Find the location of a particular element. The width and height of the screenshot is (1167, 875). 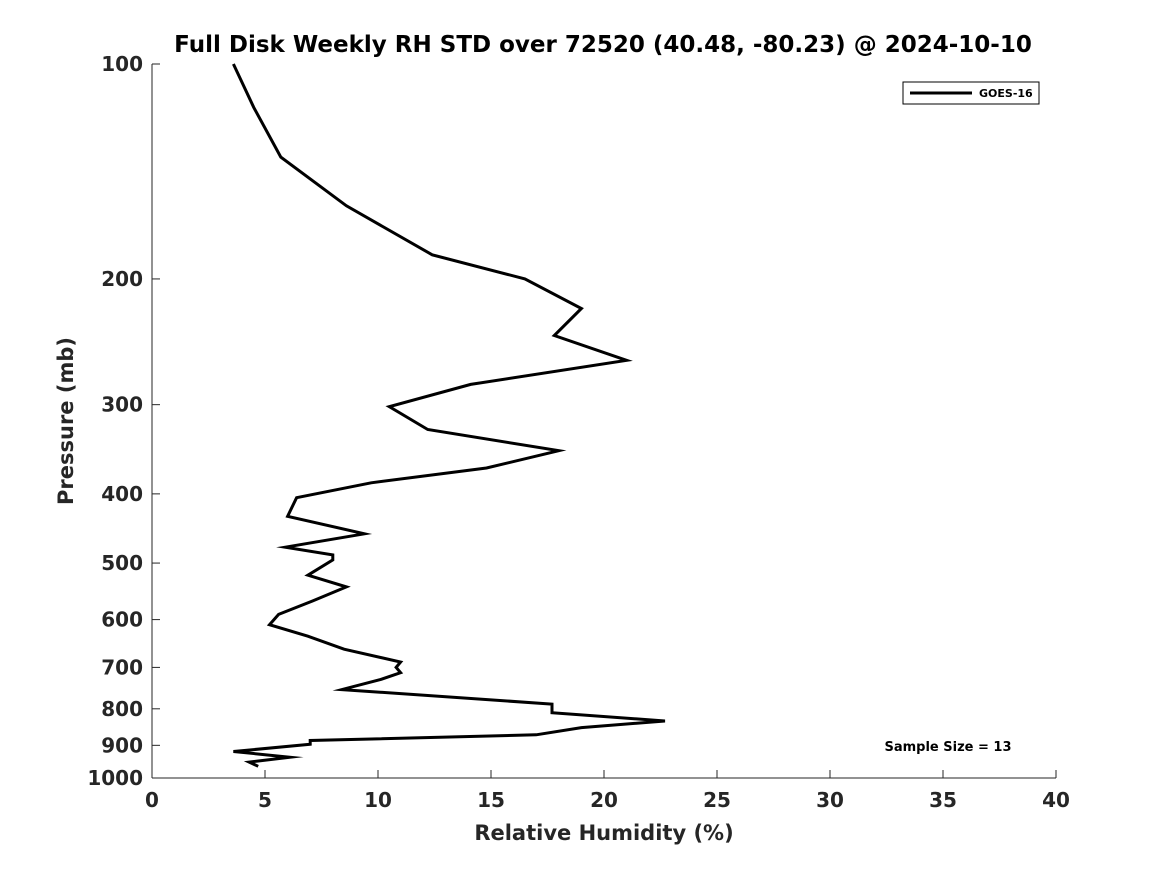

y-tick-label: 600 is located at coordinates (122, 620).